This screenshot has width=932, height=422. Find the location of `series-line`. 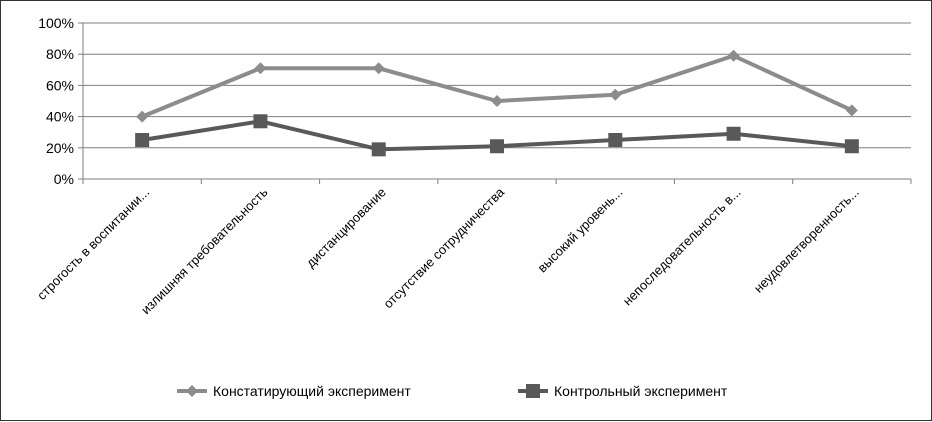

series-line is located at coordinates (497, 86).